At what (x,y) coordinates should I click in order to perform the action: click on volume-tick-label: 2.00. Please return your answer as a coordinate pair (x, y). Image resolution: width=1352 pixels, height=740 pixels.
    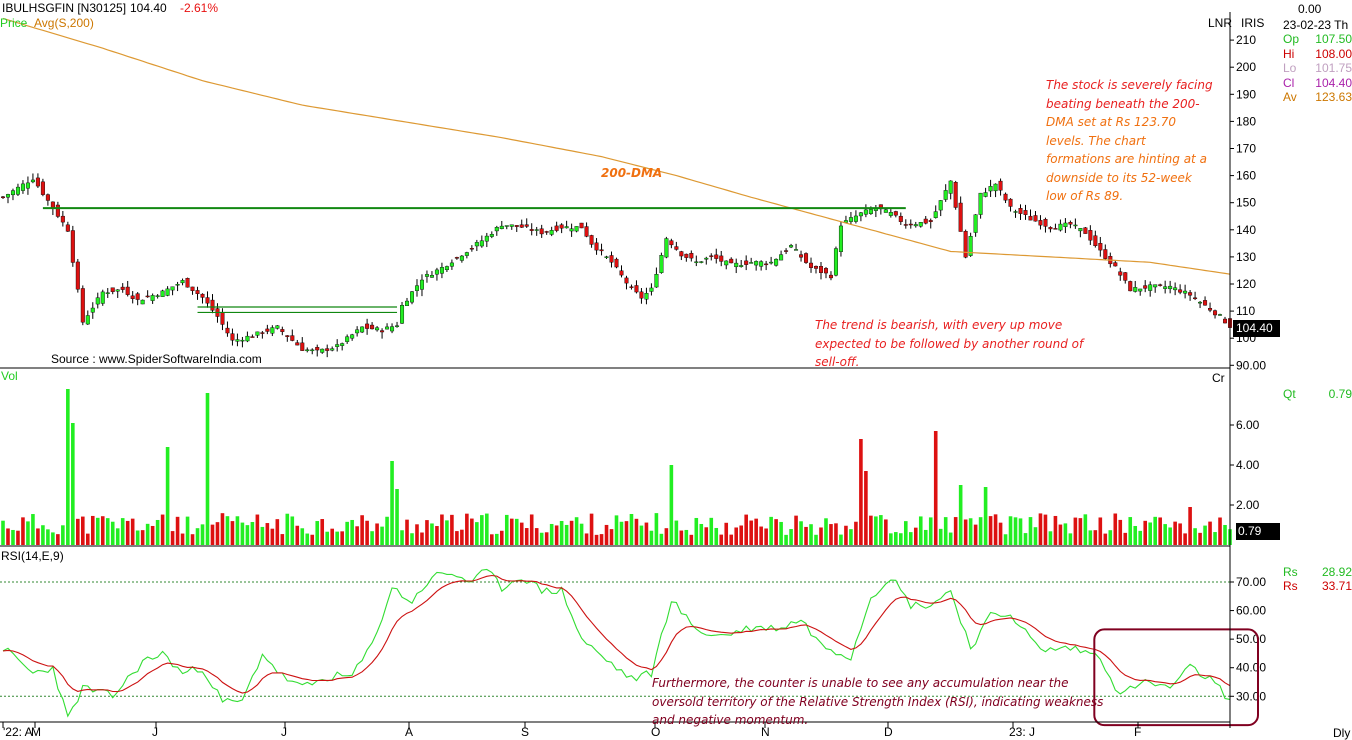
    Looking at the image, I should click on (1248, 505).